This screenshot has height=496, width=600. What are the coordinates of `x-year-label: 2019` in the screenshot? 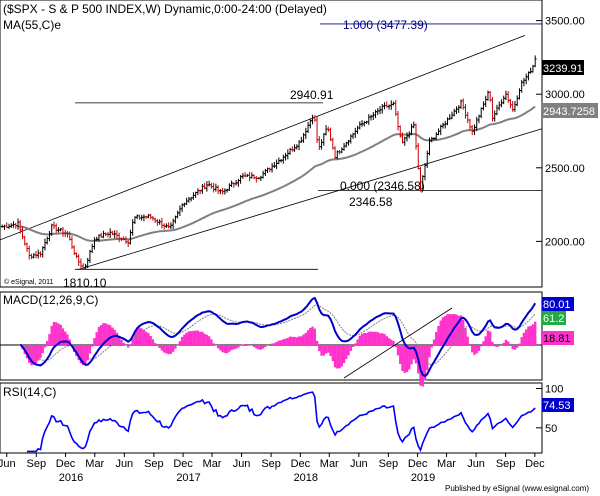 It's located at (423, 478).